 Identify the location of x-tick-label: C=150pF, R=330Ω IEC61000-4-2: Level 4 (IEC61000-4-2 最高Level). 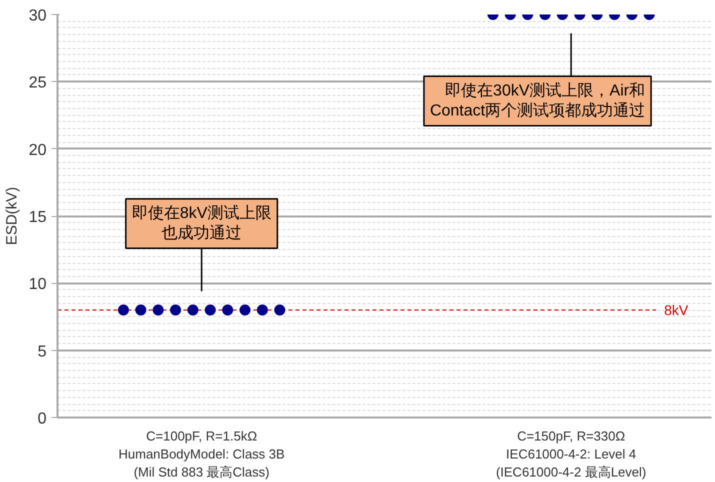
(571, 454).